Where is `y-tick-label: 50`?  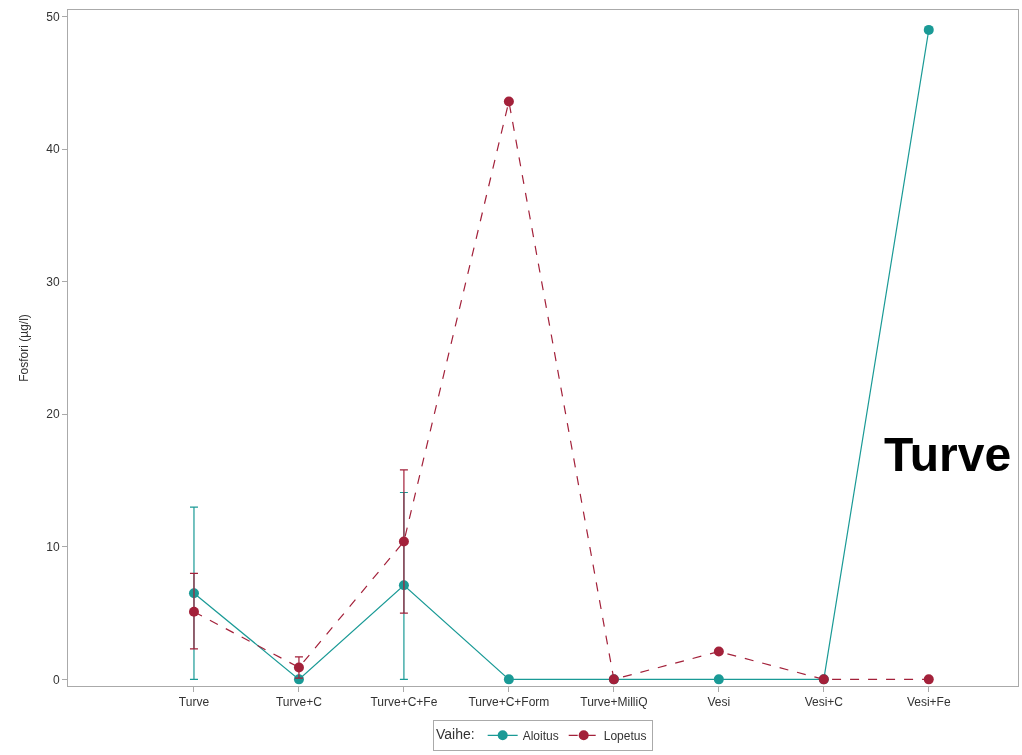
y-tick-label: 50 is located at coordinates (53, 16).